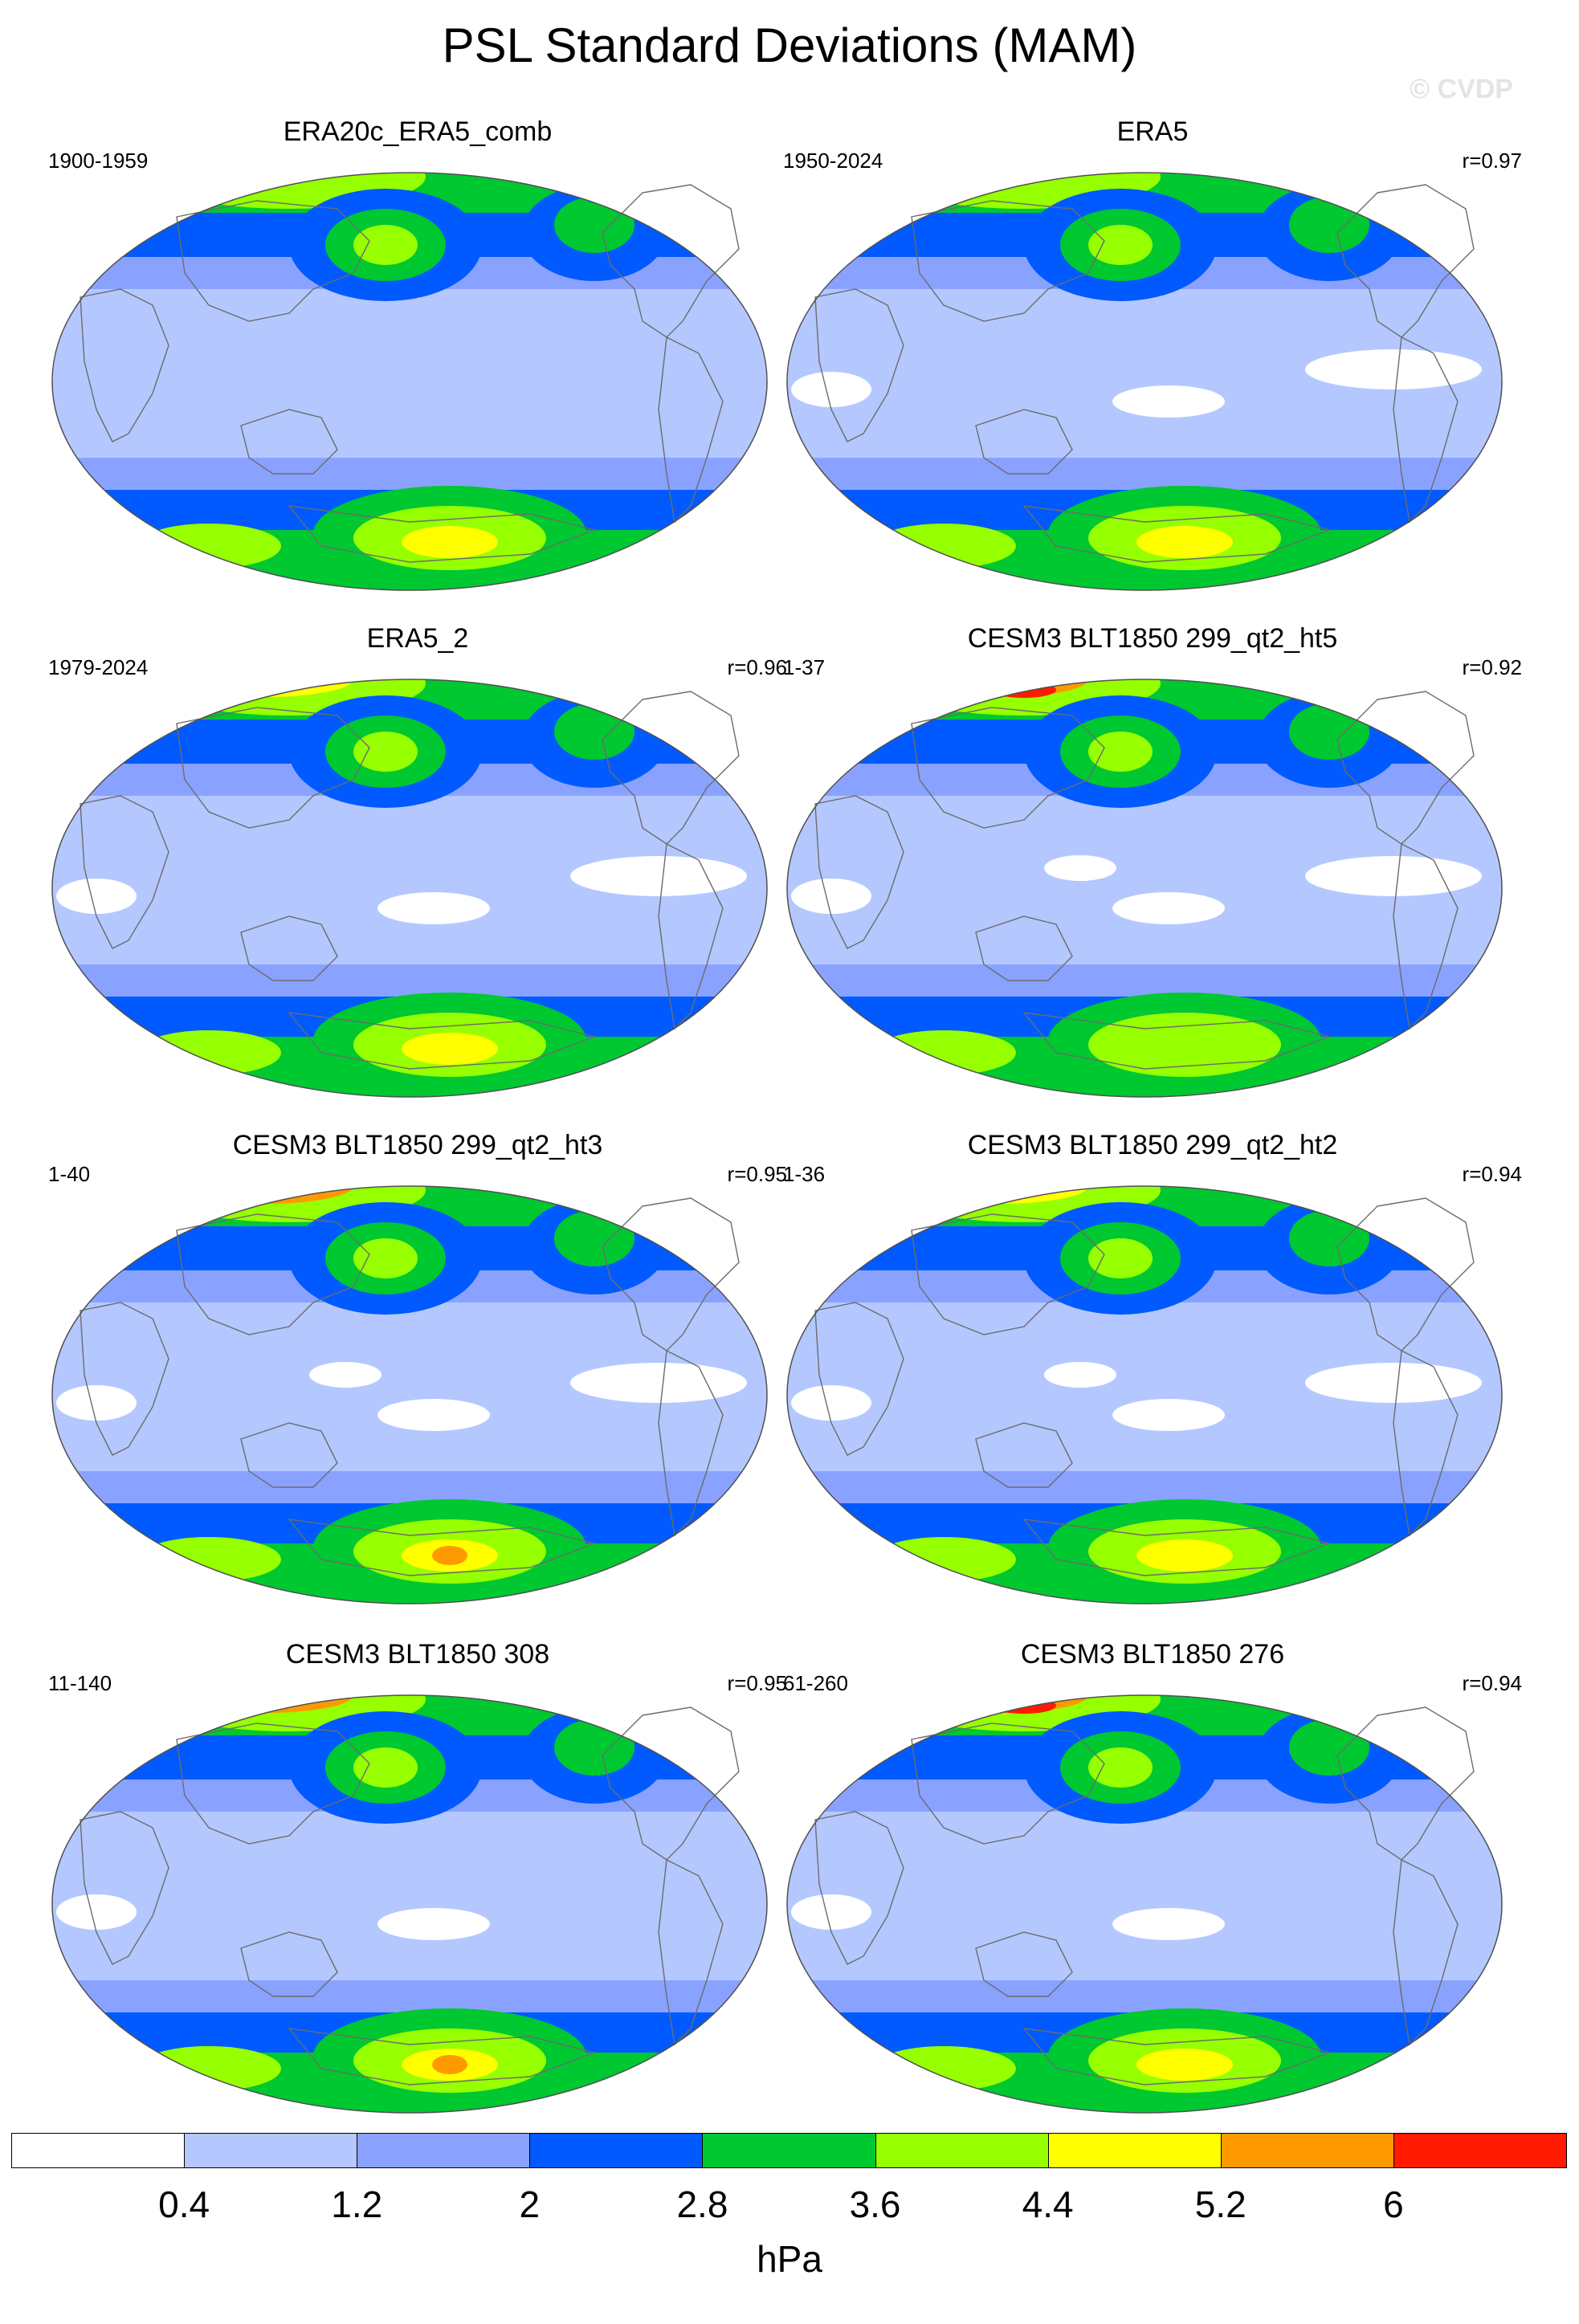 Image resolution: width=1579 pixels, height=2324 pixels. Describe the element at coordinates (530, 2204) in the screenshot. I see `colorbar-tick-label: 2` at that location.